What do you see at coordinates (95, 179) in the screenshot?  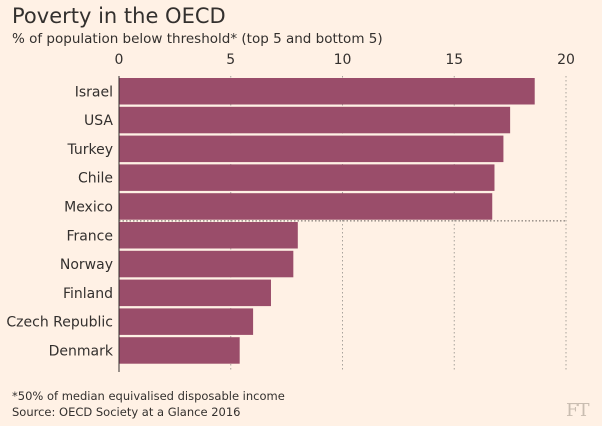 I see `category-label-chile: Chile` at bounding box center [95, 179].